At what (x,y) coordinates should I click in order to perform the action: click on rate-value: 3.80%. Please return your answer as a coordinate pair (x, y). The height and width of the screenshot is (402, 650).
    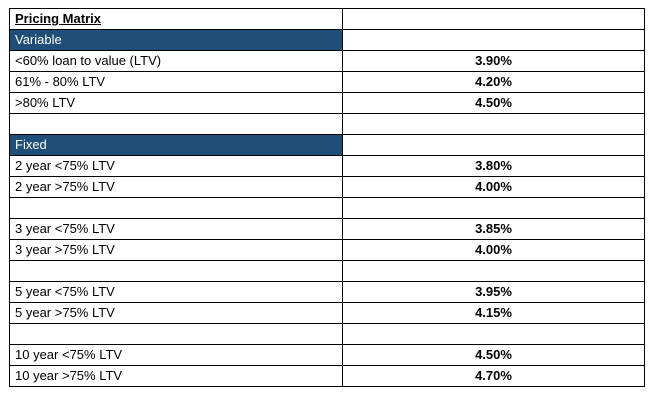
    Looking at the image, I should click on (493, 166).